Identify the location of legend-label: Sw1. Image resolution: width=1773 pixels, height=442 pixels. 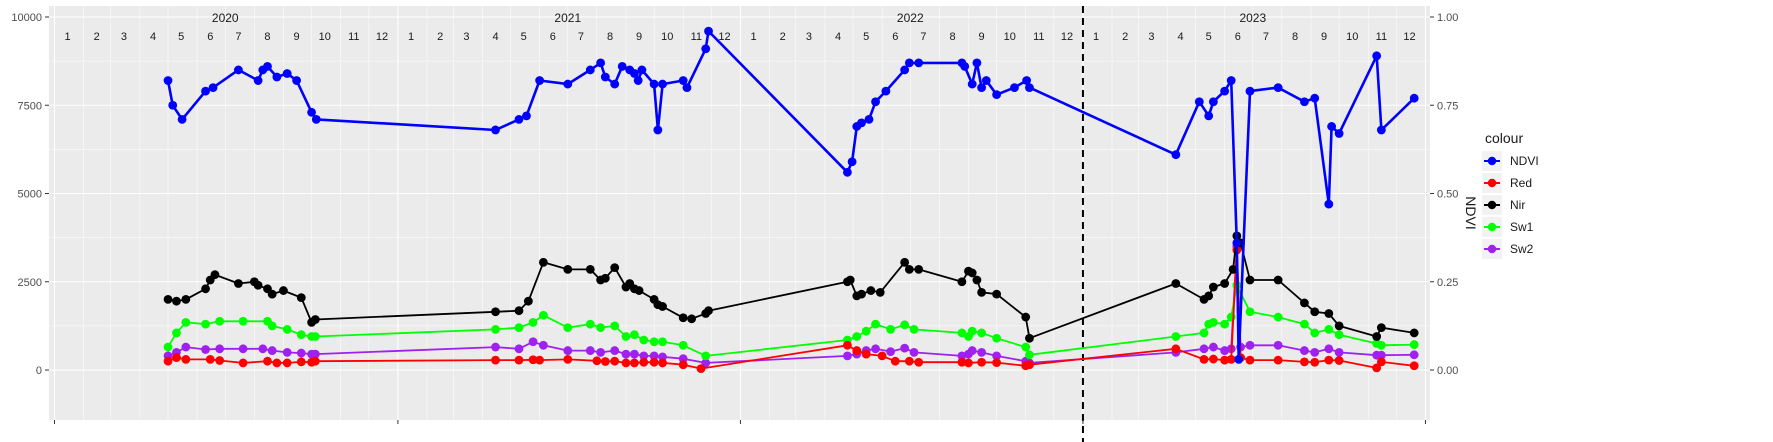
(1522, 227).